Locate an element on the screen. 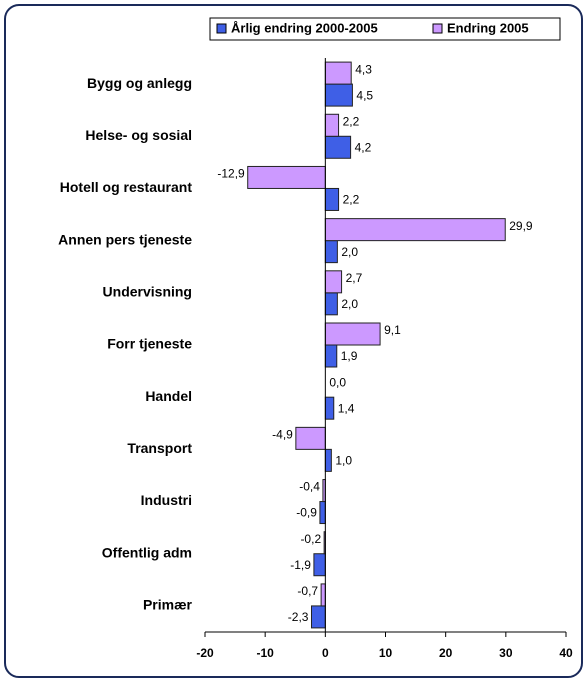  category-label: Hotell og restaurant is located at coordinates (126, 187).